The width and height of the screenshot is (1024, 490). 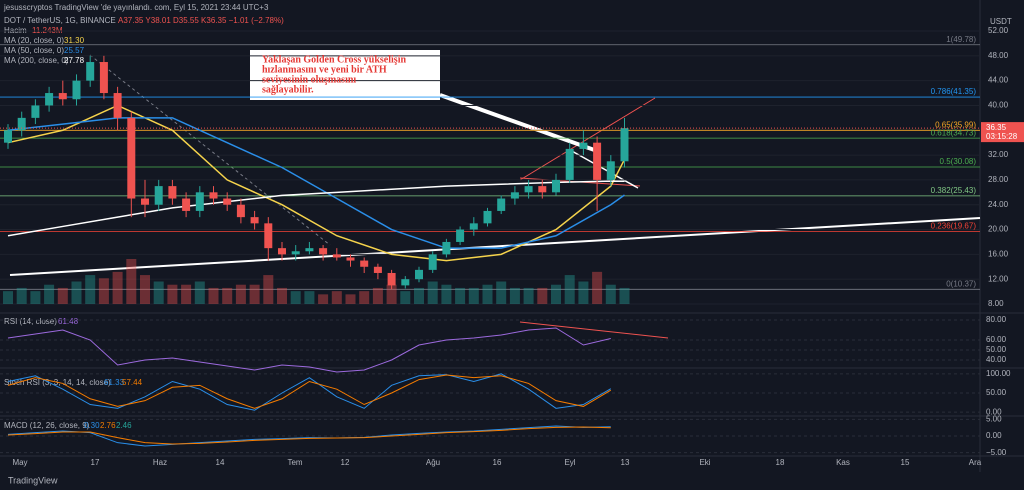 What do you see at coordinates (74, 60) in the screenshot?
I see `ma-legend-value: 27.78` at bounding box center [74, 60].